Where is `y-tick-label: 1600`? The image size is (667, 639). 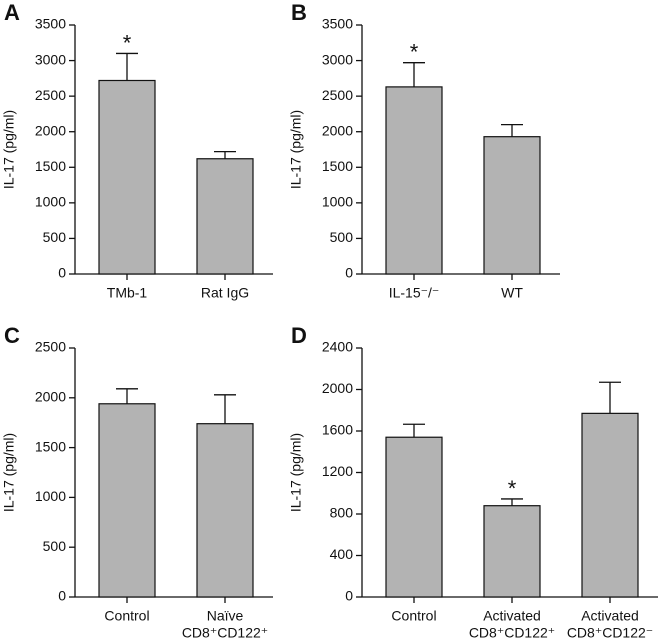 y-tick-label: 1600 is located at coordinates (337, 430).